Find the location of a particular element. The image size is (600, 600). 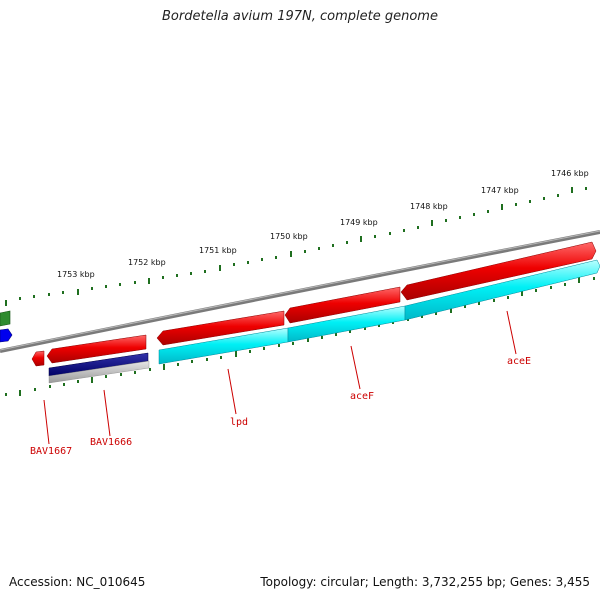

leader-BAV1667 is located at coordinates (46, 422).